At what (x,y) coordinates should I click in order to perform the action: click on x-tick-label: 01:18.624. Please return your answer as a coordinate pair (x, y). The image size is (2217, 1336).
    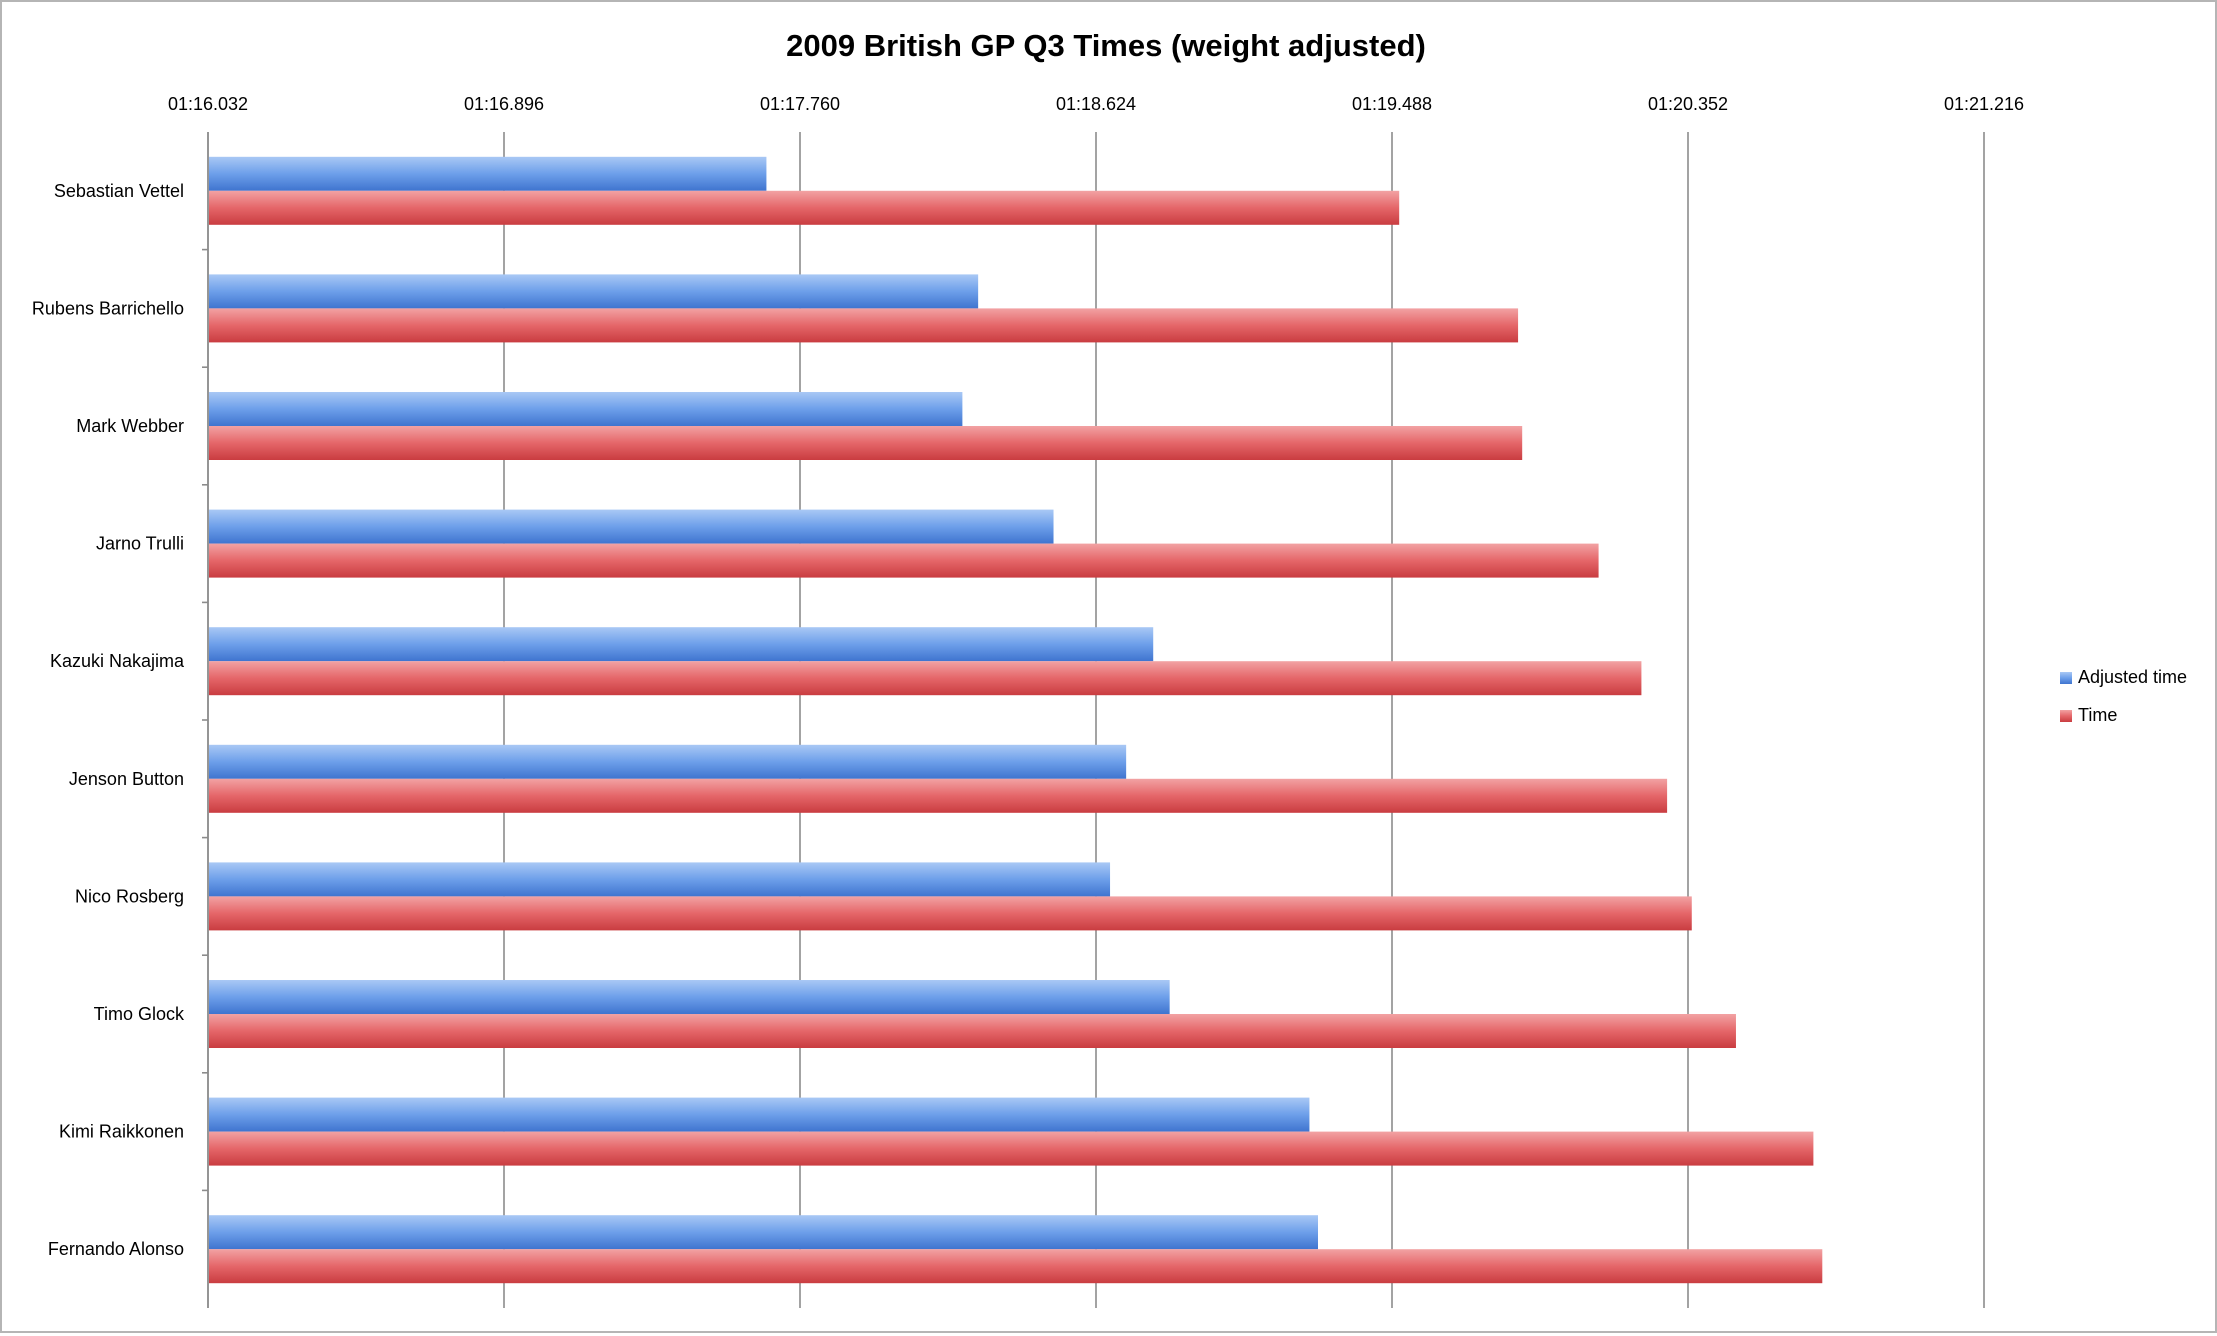
    Looking at the image, I should click on (1096, 104).